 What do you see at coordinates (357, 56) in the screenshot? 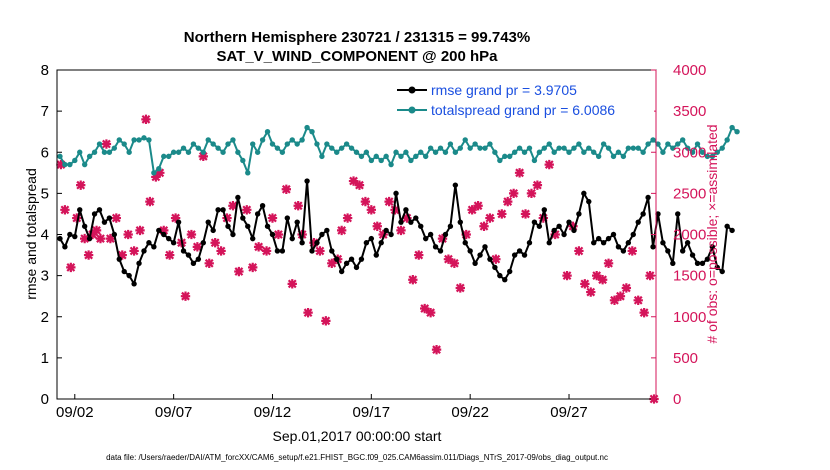
I see `chart-subtitle: SAT_V_WIND_COMPONENT @ 200 hPa` at bounding box center [357, 56].